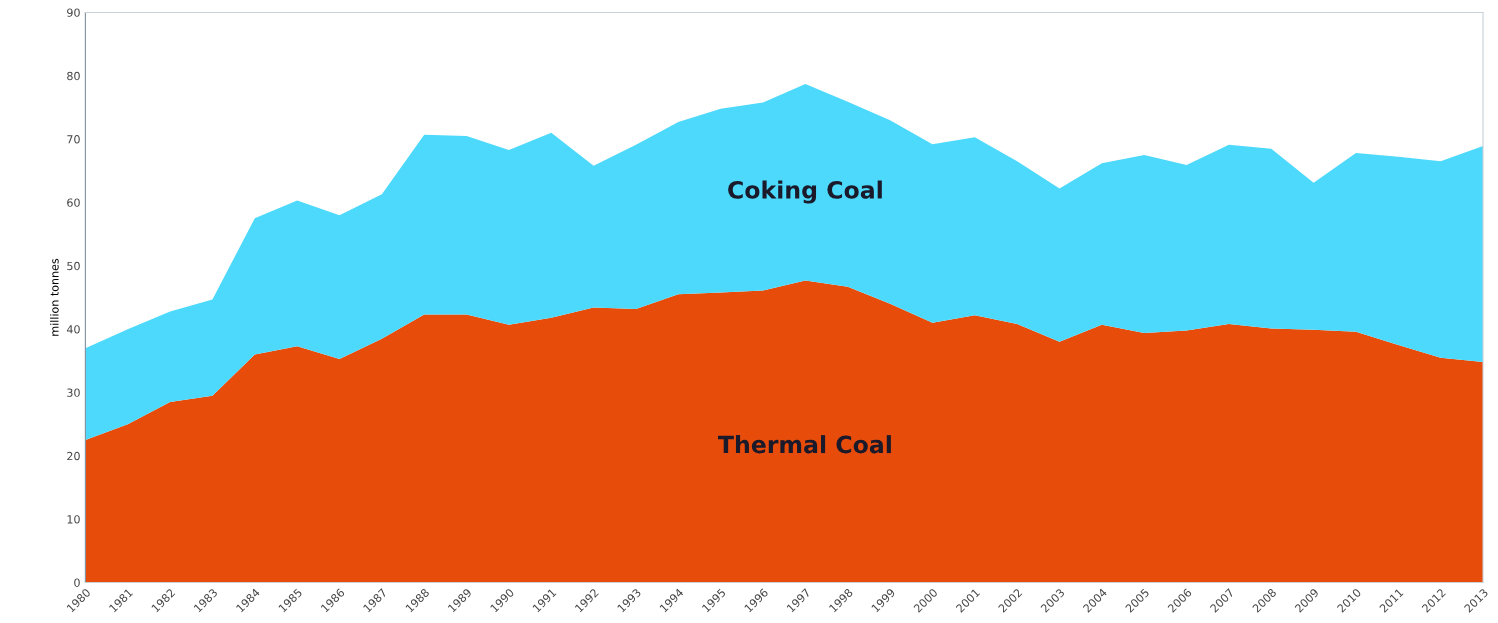 Image resolution: width=1498 pixels, height=623 pixels. I want to click on series-label: Thermal Coal, so click(804, 444).